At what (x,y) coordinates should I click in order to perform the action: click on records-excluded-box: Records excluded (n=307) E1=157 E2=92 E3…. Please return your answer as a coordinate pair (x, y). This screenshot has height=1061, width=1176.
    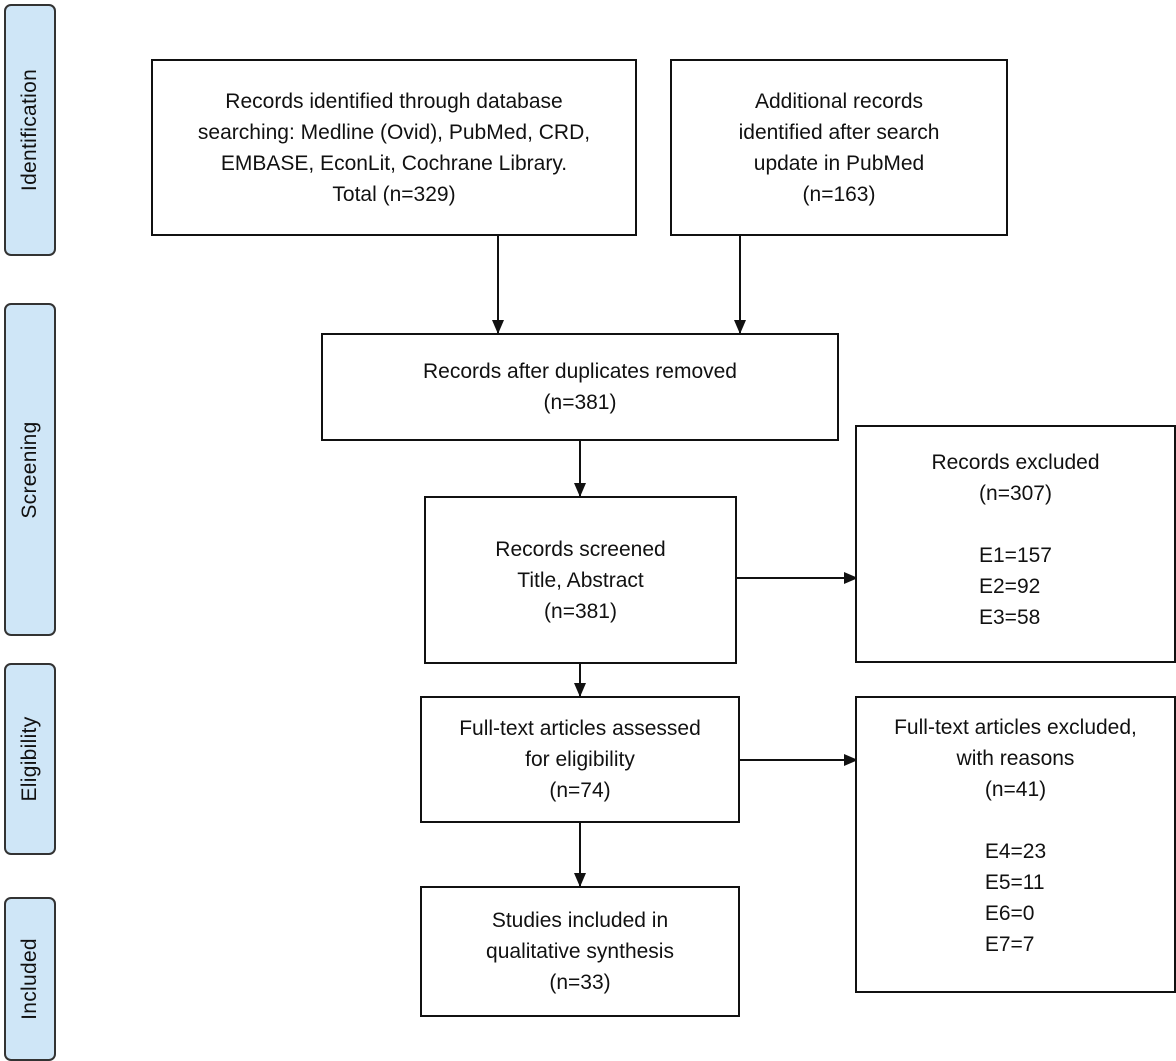
    Looking at the image, I should click on (1015, 544).